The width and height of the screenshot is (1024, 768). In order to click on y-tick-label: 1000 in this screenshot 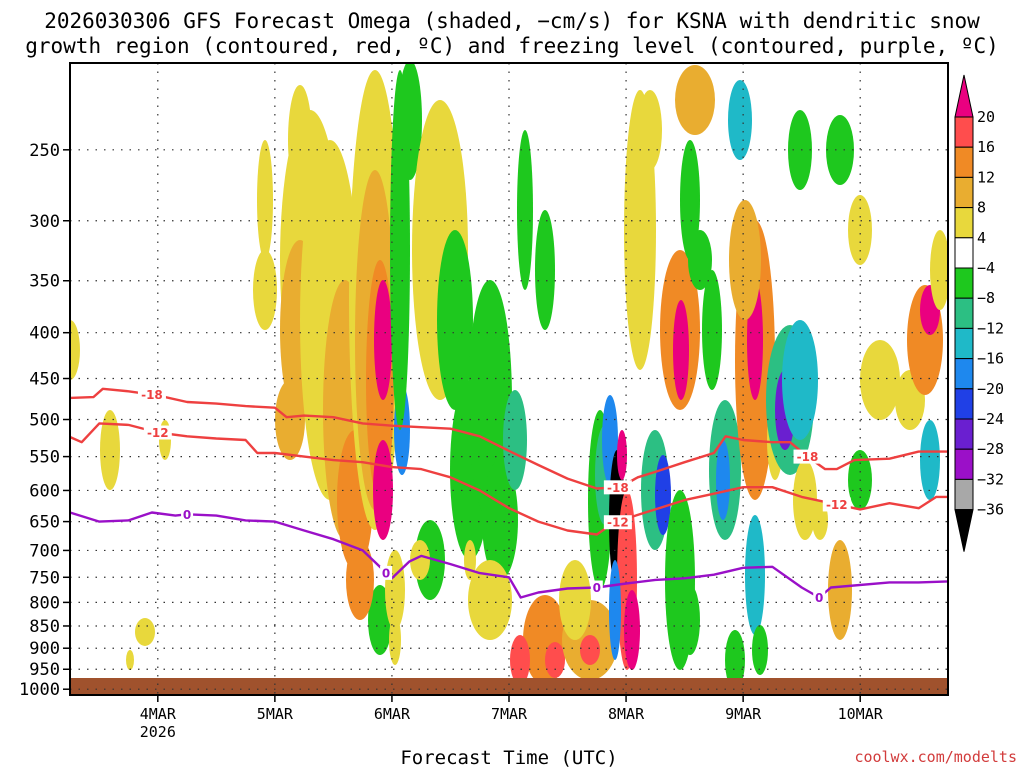, I will do `click(39, 690)`.